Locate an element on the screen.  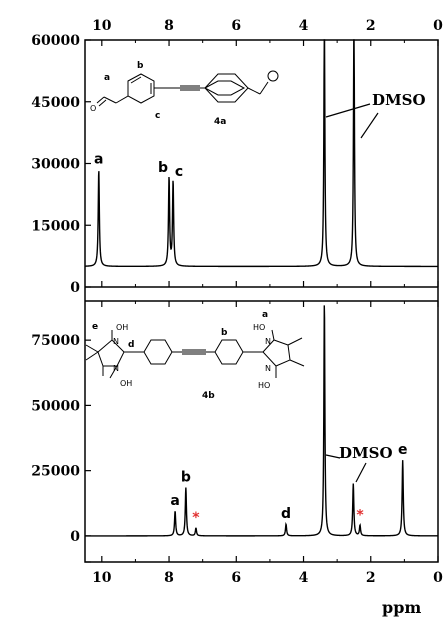
structure-4a-label-a: a is located at coordinates (107, 78).